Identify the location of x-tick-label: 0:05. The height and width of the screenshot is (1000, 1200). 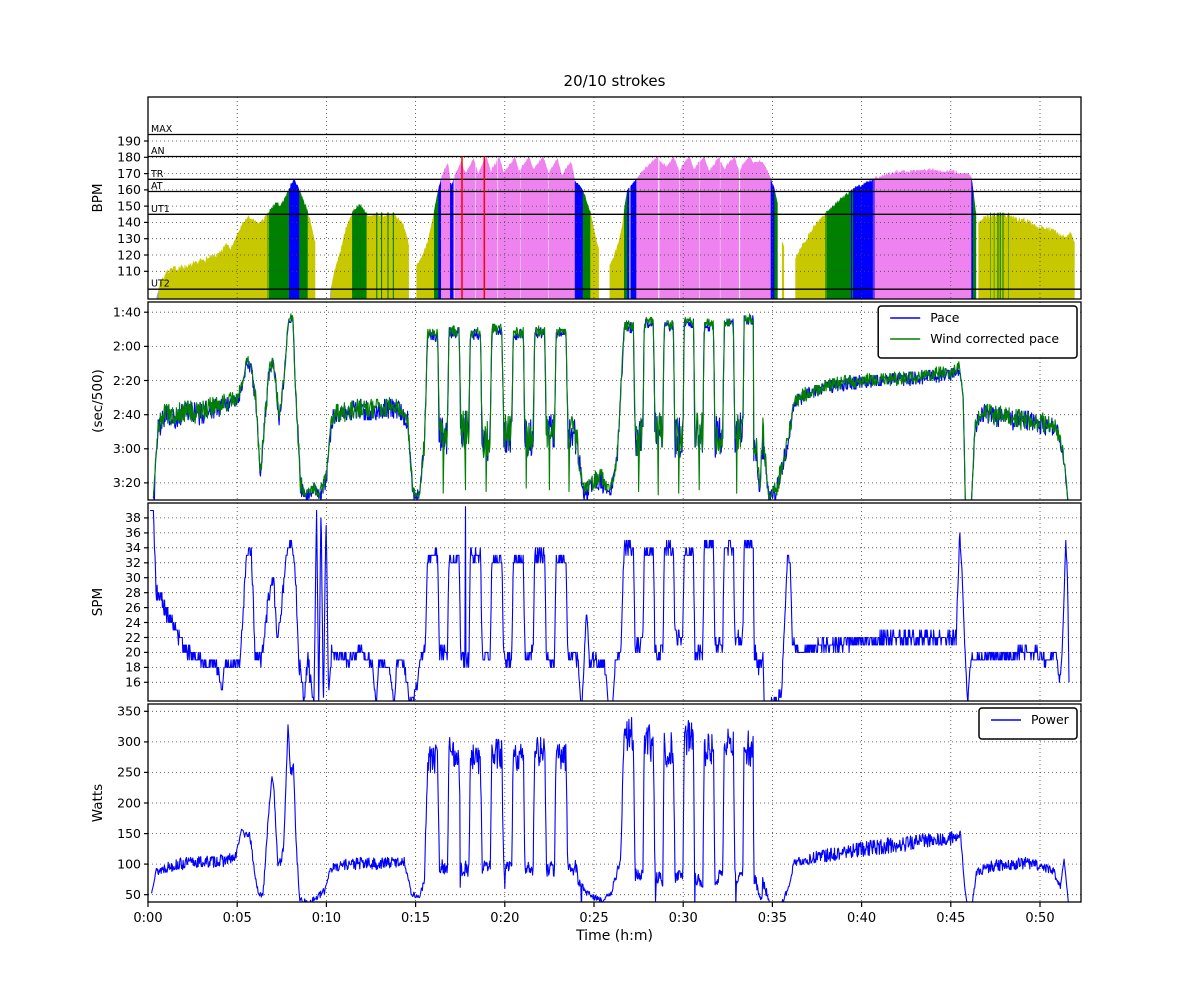
(237, 918).